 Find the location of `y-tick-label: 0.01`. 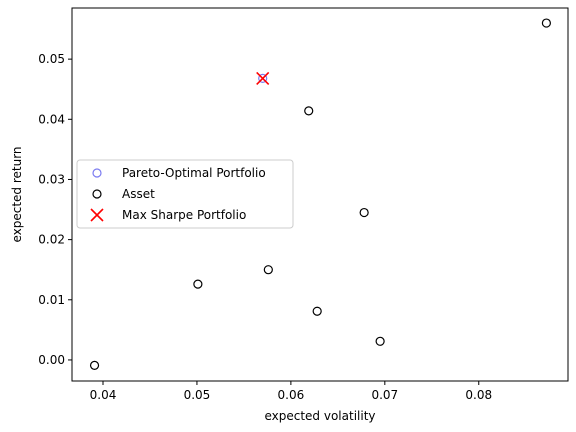

y-tick-label: 0.01 is located at coordinates (51, 300).